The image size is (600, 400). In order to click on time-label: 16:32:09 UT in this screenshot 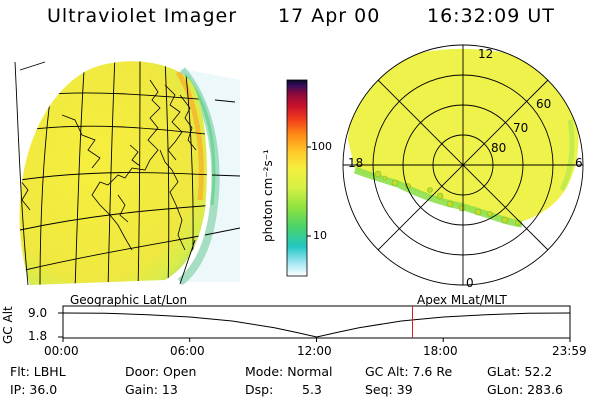, I will do `click(491, 16)`.